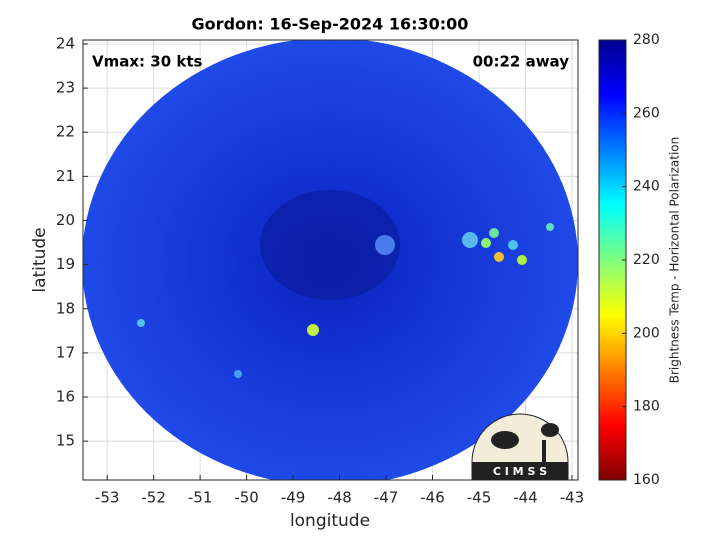 The height and width of the screenshot is (540, 720). Describe the element at coordinates (520, 471) in the screenshot. I see `logo-text: C I M S S` at that location.